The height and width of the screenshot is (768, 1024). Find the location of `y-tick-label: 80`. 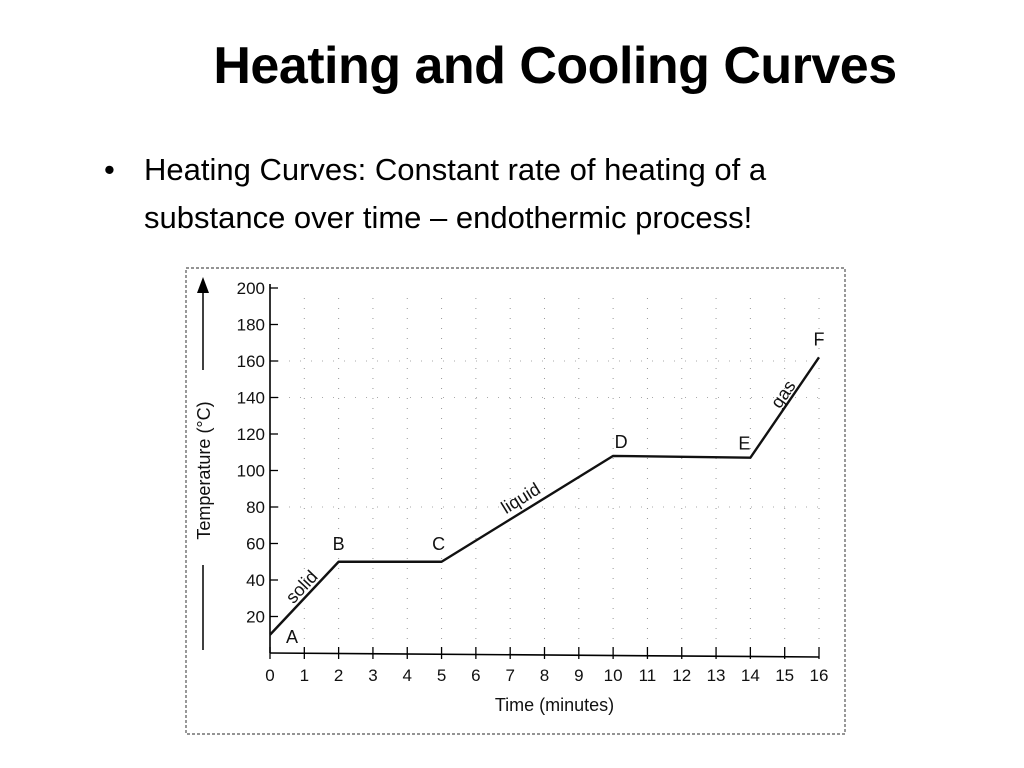

y-tick-label: 80 is located at coordinates (255, 507).